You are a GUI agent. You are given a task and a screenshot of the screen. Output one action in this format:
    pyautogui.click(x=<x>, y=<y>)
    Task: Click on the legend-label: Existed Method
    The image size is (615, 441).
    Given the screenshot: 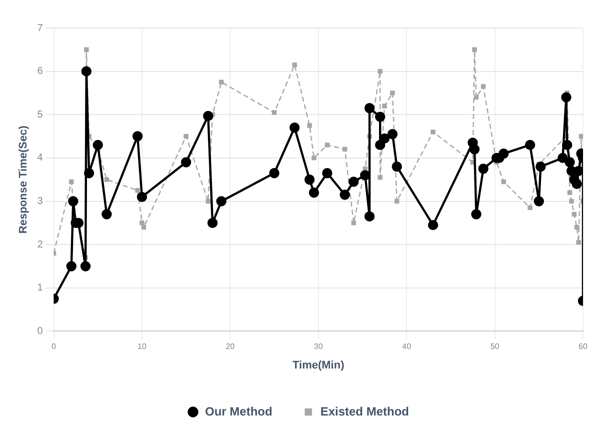 What is the action you would take?
    pyautogui.click(x=365, y=411)
    